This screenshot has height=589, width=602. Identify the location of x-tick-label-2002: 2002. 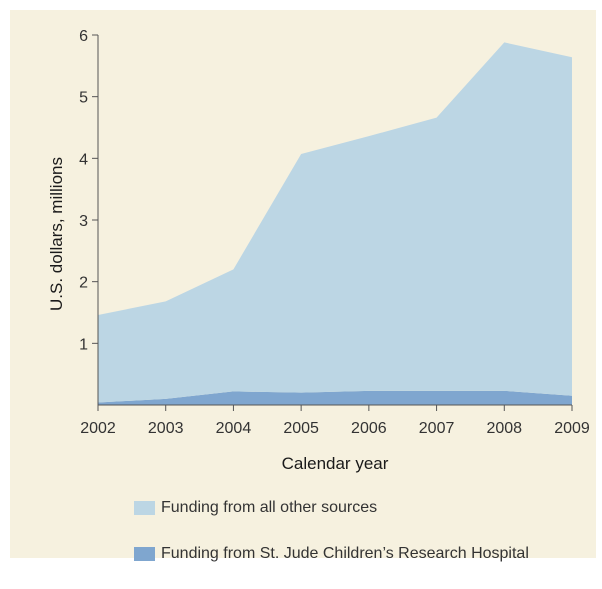
(98, 428).